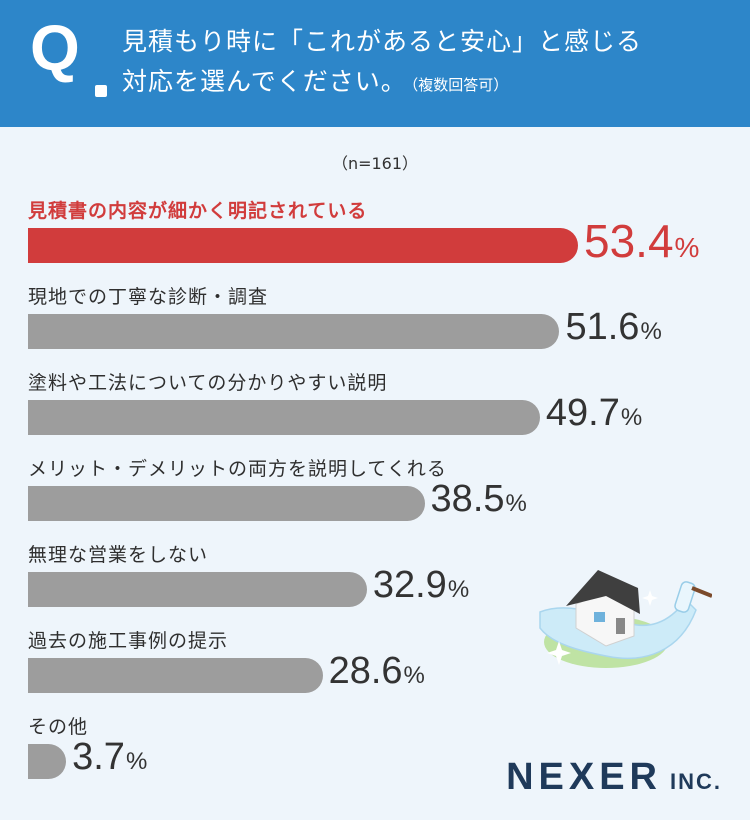 The image size is (750, 820). What do you see at coordinates (620, 626) in the screenshot?
I see `house-door` at bounding box center [620, 626].